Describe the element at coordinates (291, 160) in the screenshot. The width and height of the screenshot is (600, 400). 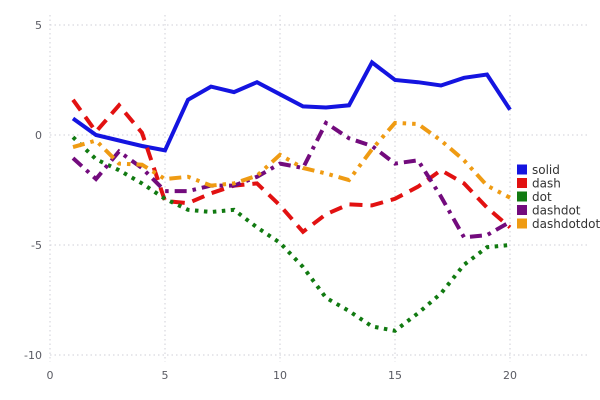
I see `series-line-dashdotdot` at that location.